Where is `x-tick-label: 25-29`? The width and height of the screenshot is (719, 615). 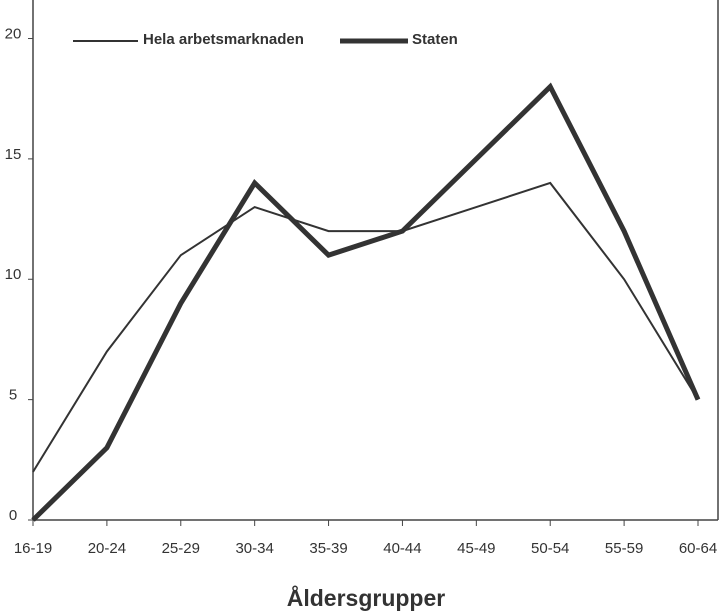
x-tick-label: 25-29 is located at coordinates (181, 548).